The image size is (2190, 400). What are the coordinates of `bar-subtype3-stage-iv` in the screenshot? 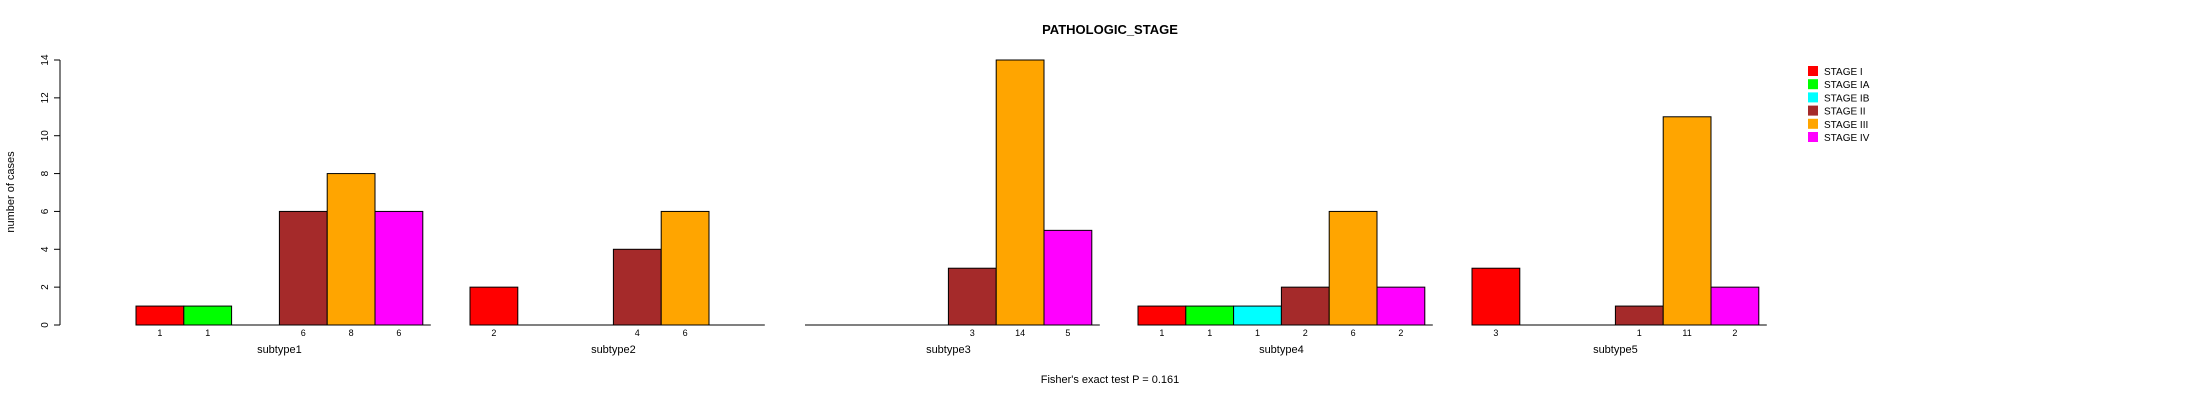 It's located at (1068, 277).